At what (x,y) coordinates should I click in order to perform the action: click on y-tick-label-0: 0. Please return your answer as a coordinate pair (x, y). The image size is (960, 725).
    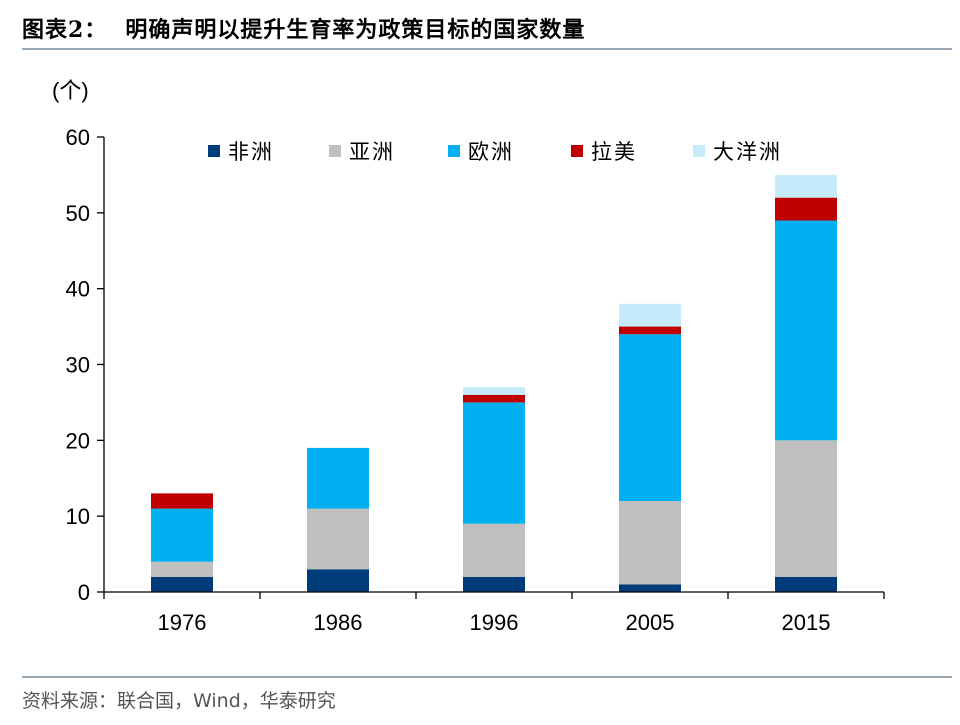
    Looking at the image, I should click on (84, 592).